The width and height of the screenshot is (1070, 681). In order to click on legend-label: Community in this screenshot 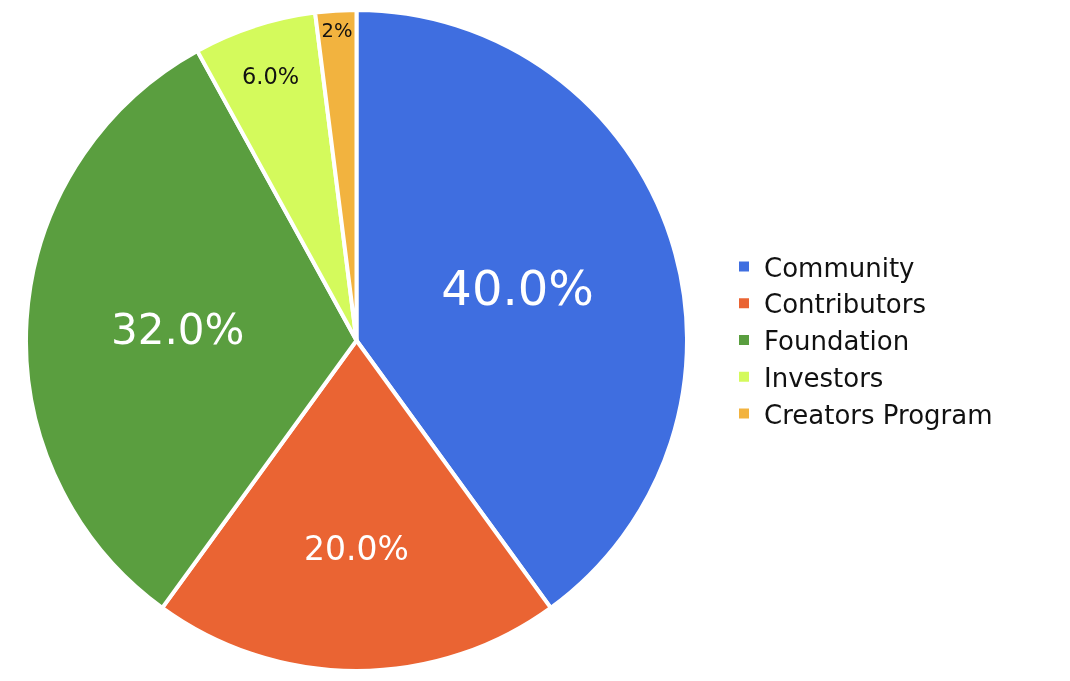, I will do `click(839, 267)`.